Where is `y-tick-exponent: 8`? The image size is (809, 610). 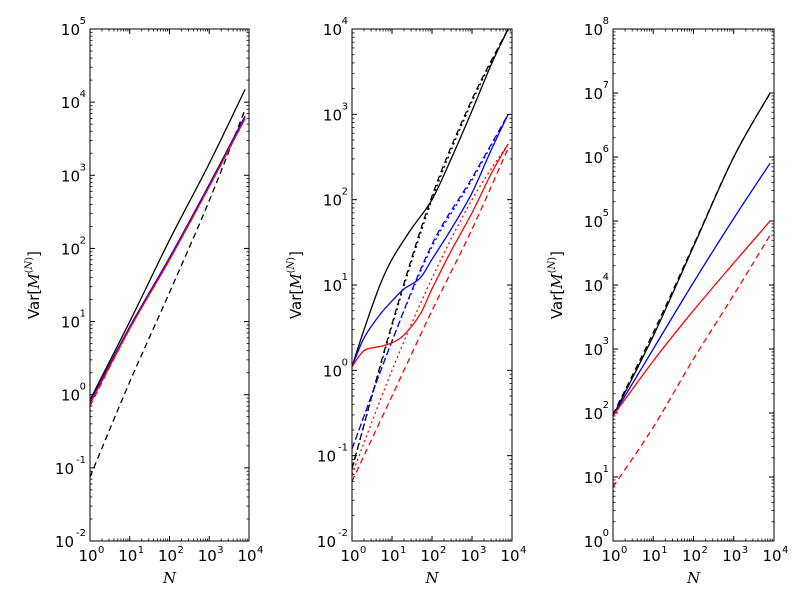 y-tick-exponent: 8 is located at coordinates (606, 21).